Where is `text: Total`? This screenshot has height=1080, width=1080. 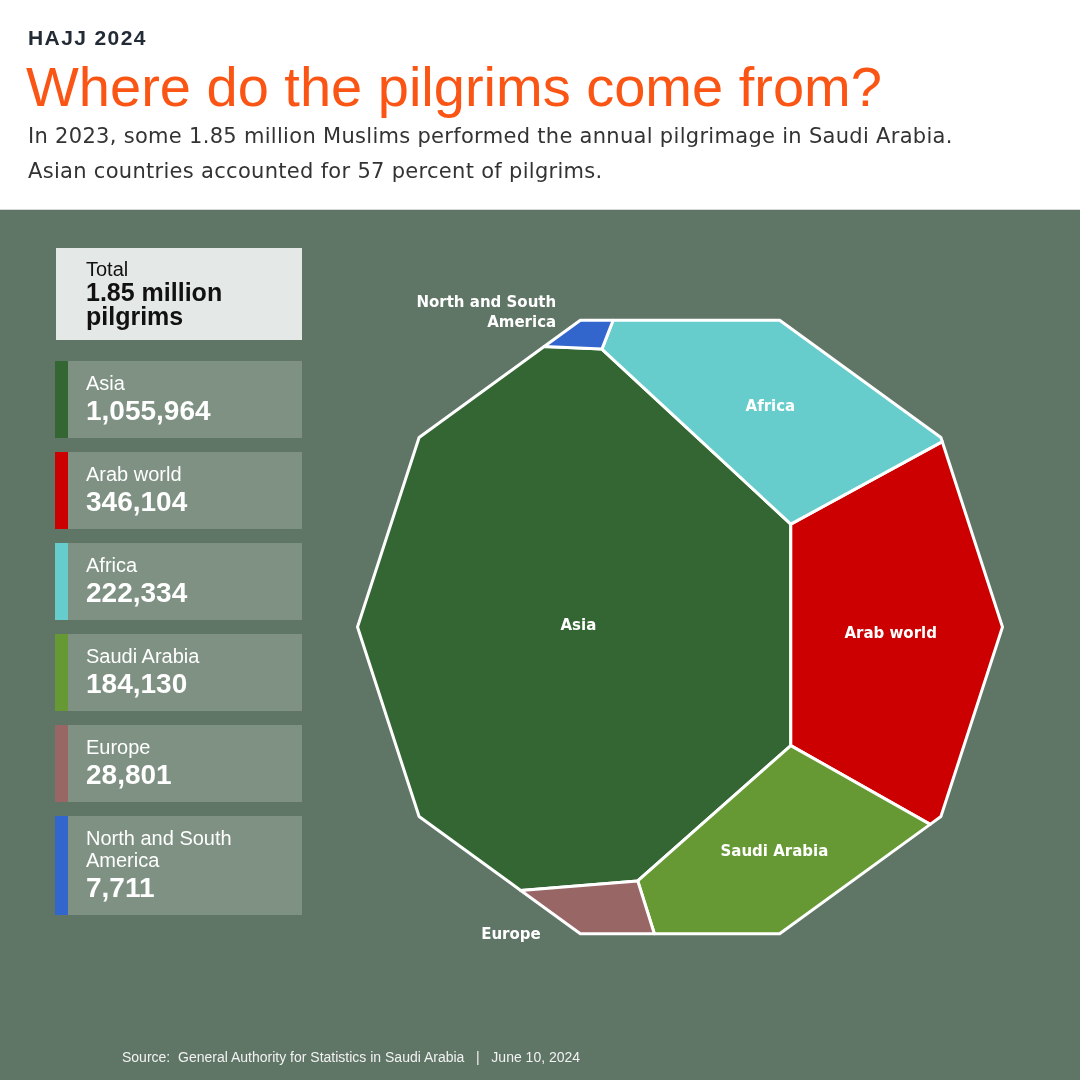 text: Total is located at coordinates (108, 269).